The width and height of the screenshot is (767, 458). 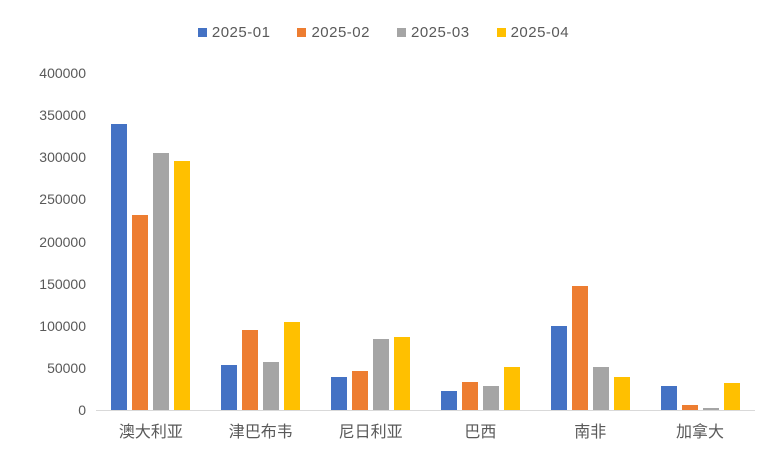 I want to click on bar-2025-01-加拿大, so click(x=668, y=397).